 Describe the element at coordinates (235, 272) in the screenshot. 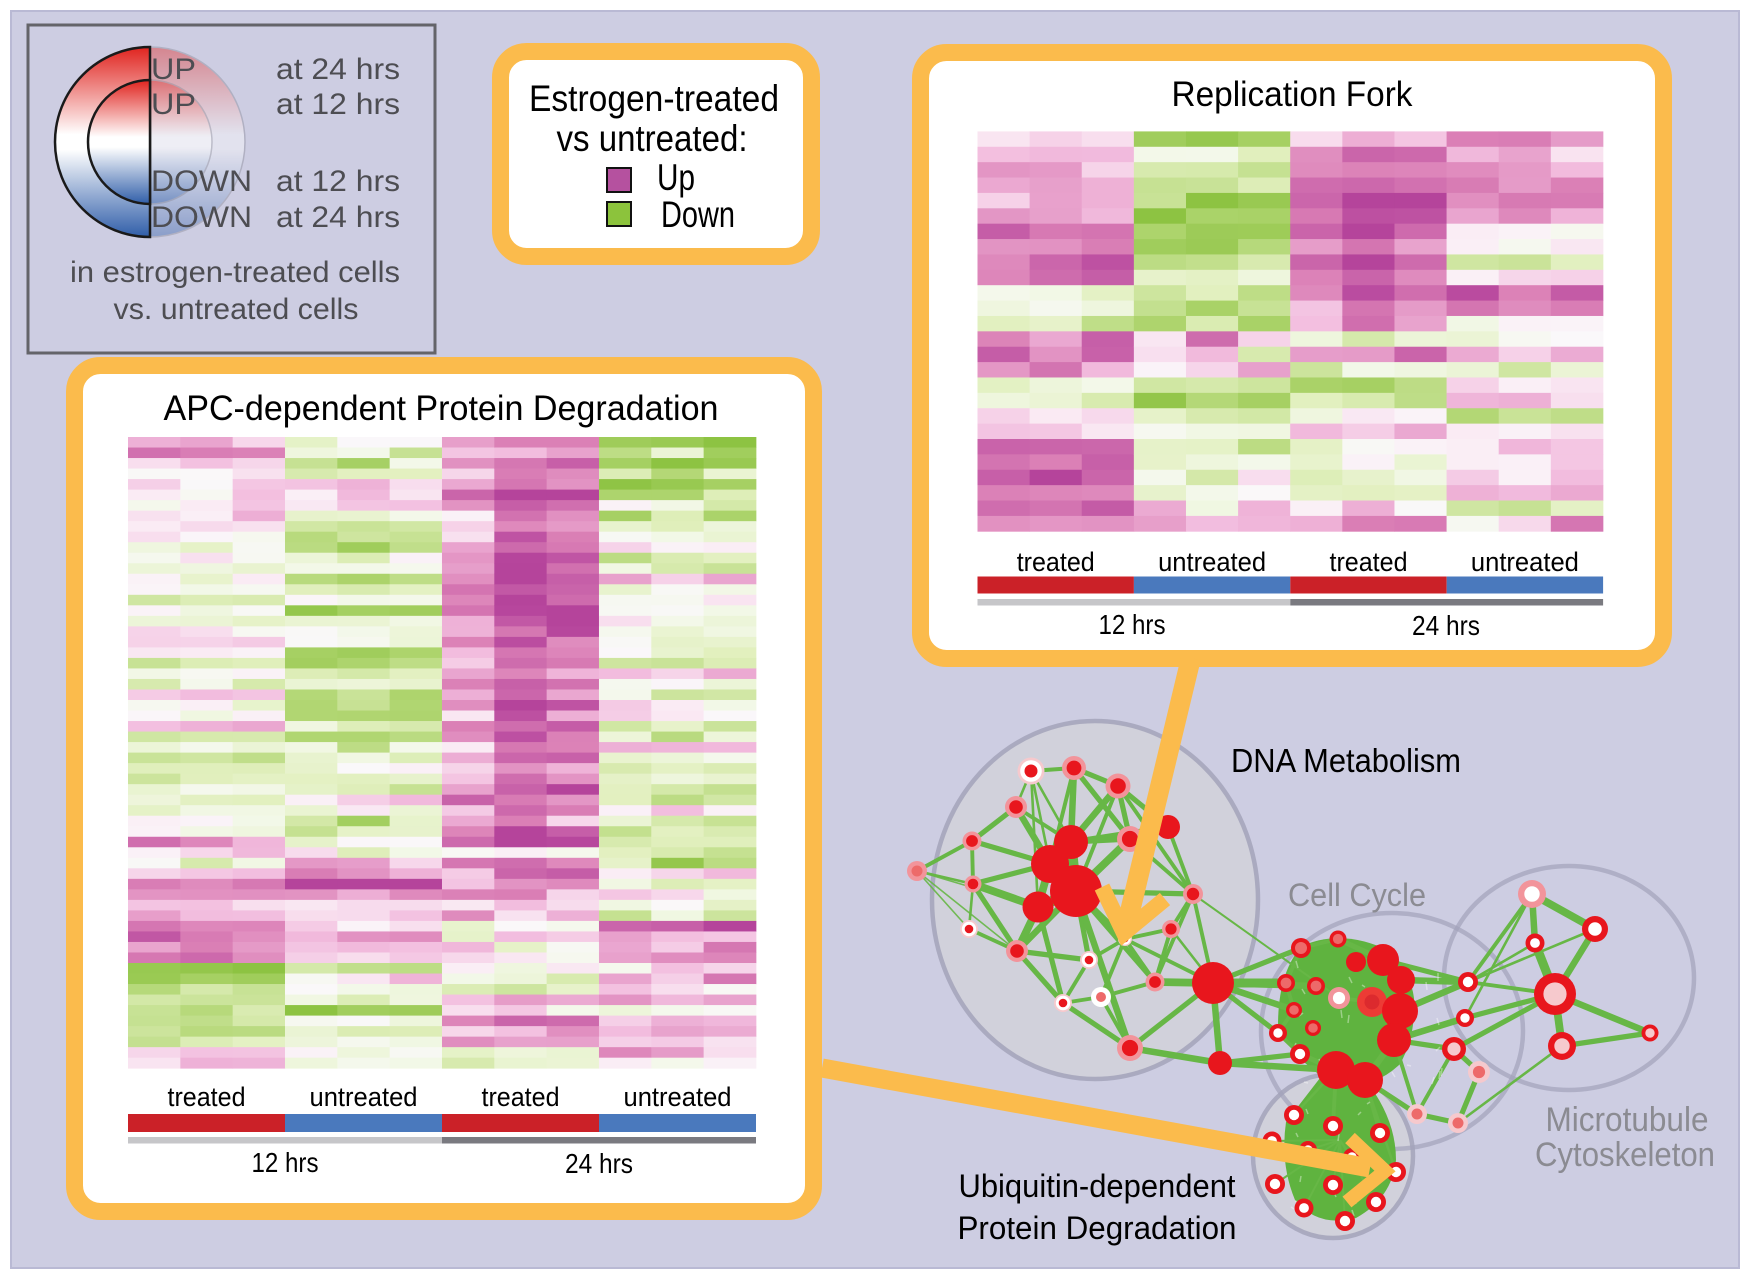

I see `svg-text: in estrogen-treated cells` at that location.